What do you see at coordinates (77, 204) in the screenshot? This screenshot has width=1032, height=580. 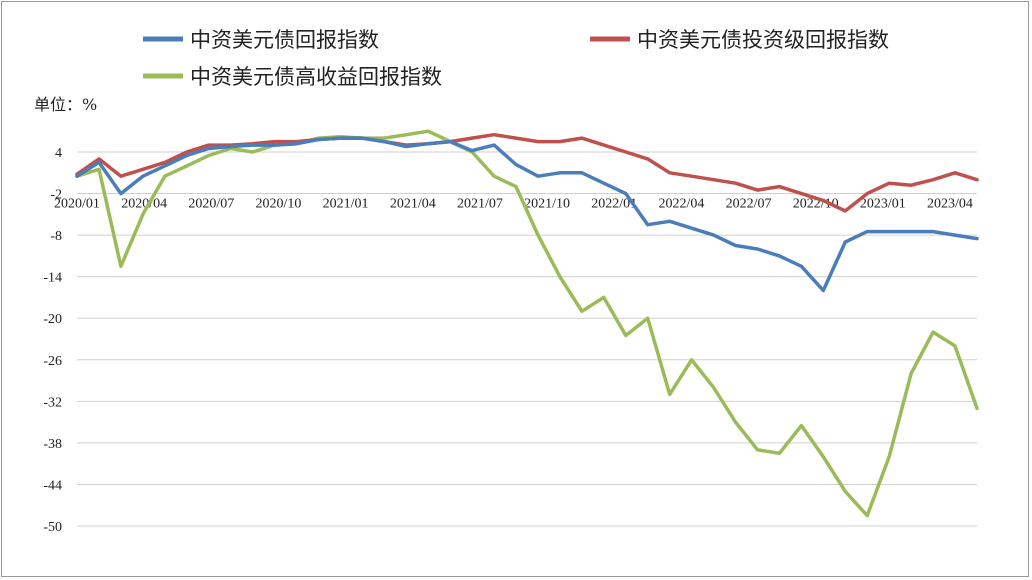 I see `x-tick-label: 2020/01` at bounding box center [77, 204].